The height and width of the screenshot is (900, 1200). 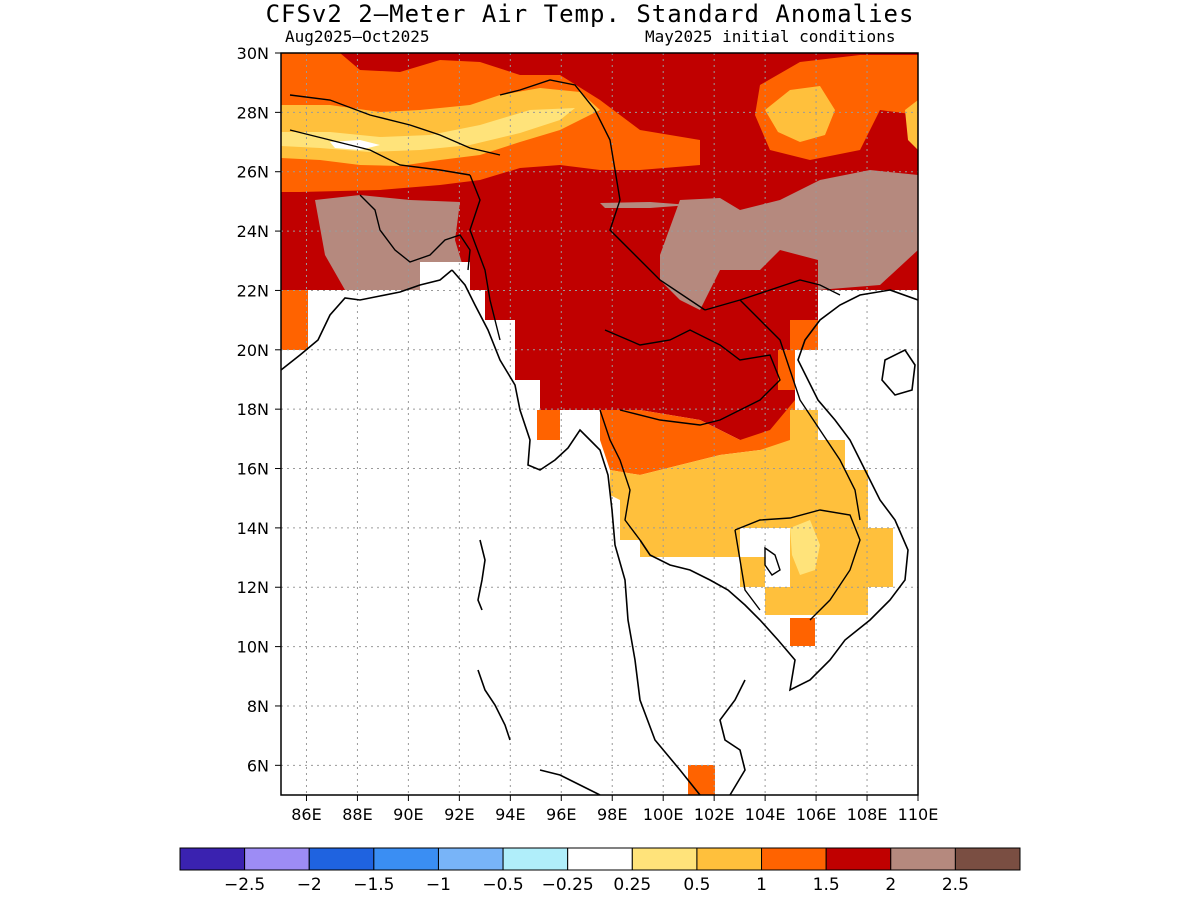 I want to click on forecast-period: Aug2025–Oct2025, so click(x=357, y=36).